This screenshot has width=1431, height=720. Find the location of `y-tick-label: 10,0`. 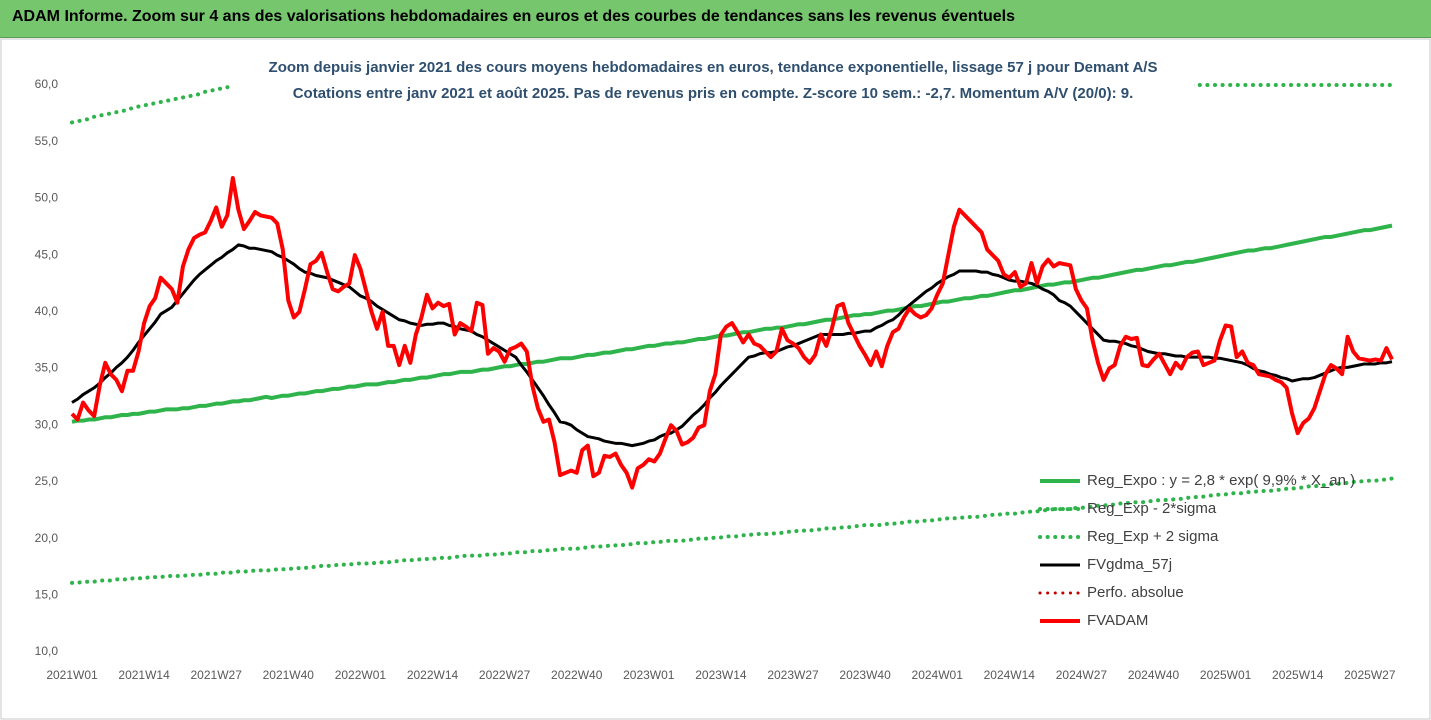

y-tick-label: 10,0 is located at coordinates (47, 651).